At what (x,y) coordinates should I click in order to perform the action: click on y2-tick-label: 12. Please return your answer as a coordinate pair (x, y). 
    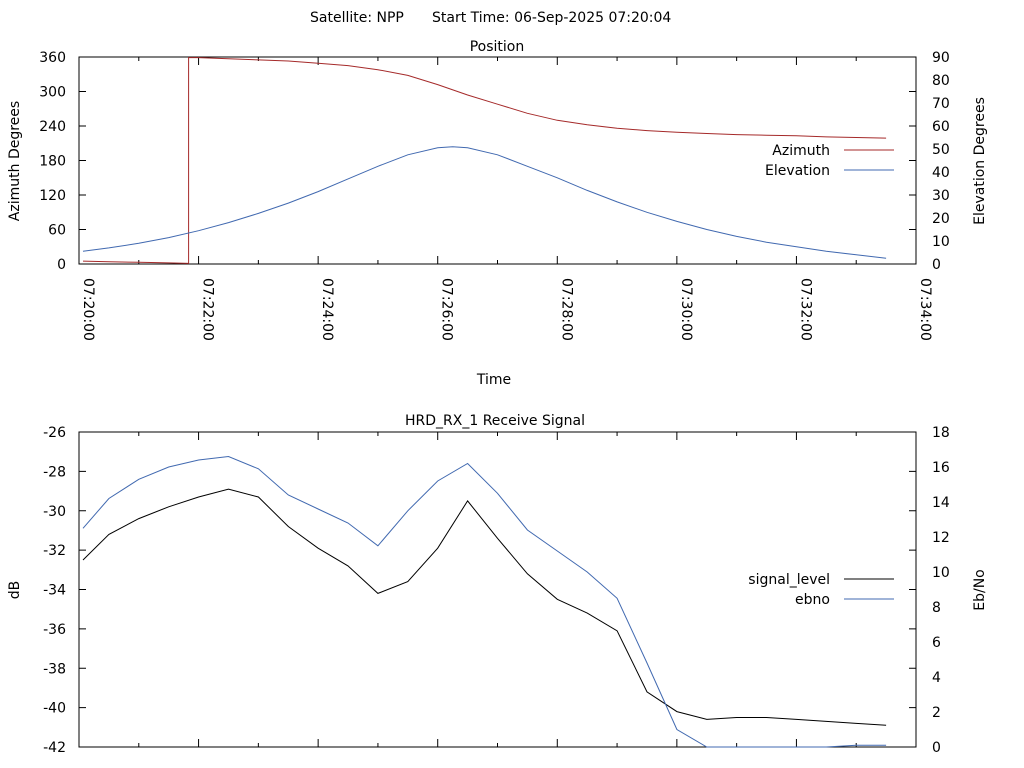
    Looking at the image, I should click on (941, 538).